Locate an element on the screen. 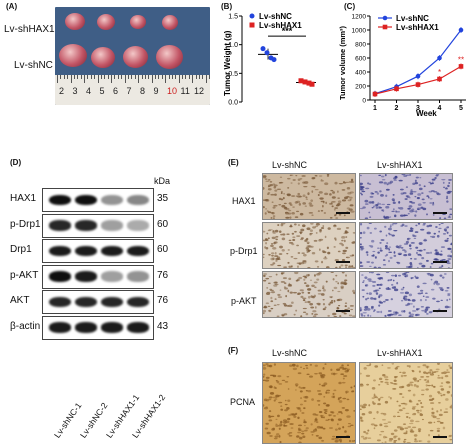 The height and width of the screenshot is (446, 474). blot-protein-label: AKT is located at coordinates (20, 300).